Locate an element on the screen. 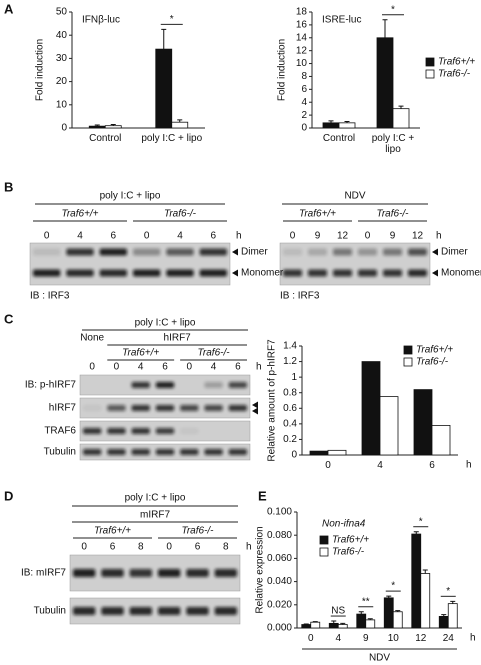 Image resolution: width=481 pixels, height=665 pixels. chart-title: IFNβ-luc is located at coordinates (101, 20).